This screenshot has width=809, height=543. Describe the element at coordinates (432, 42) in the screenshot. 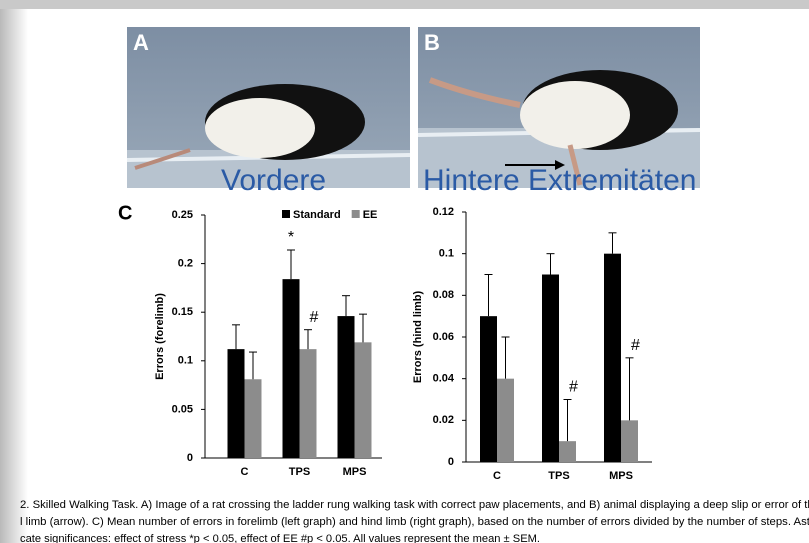

I see `panel-label: B` at that location.